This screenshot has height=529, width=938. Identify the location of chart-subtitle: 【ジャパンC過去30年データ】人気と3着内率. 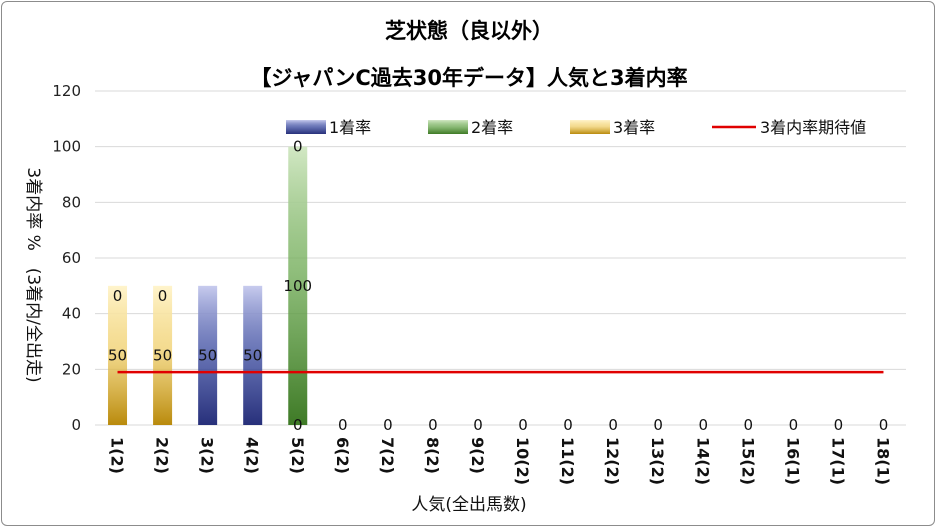
(468, 78).